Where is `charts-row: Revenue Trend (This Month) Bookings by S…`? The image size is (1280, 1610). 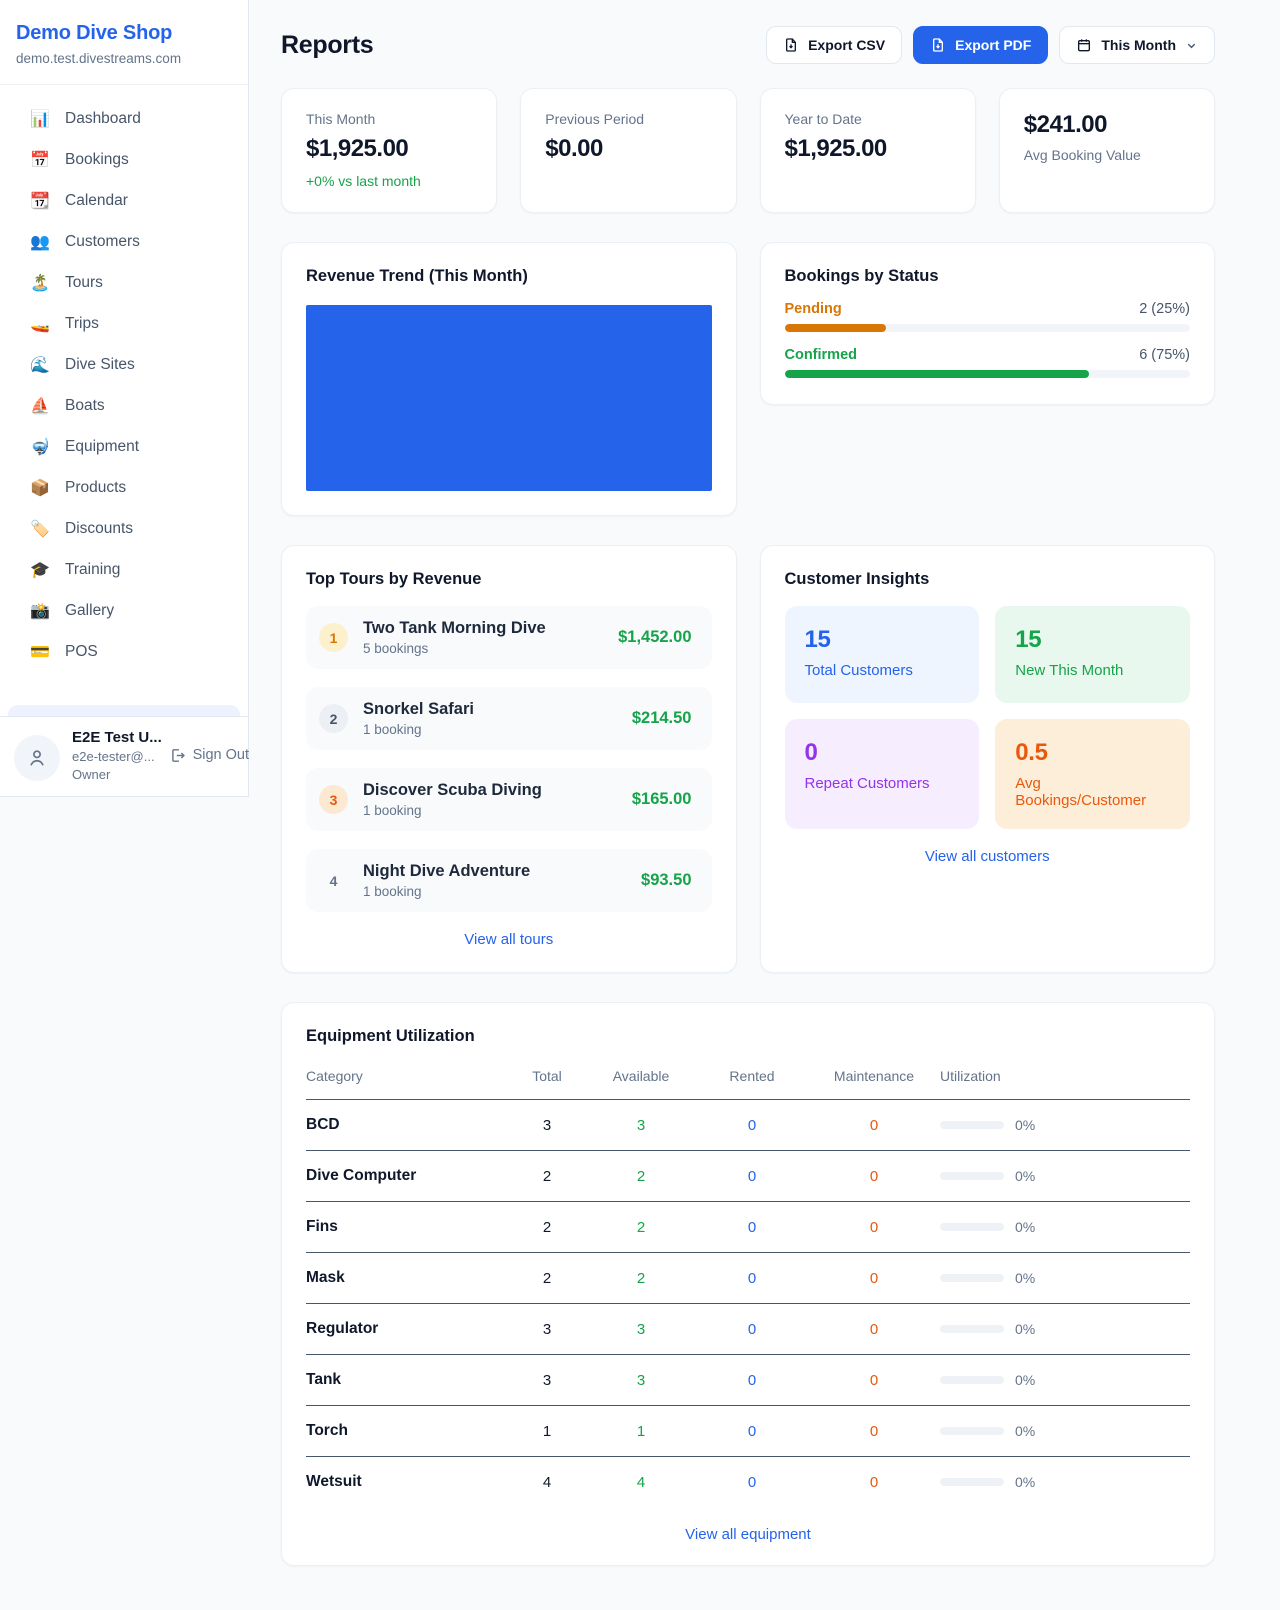 charts-row: Revenue Trend (This Month) Bookings by S… is located at coordinates (748, 379).